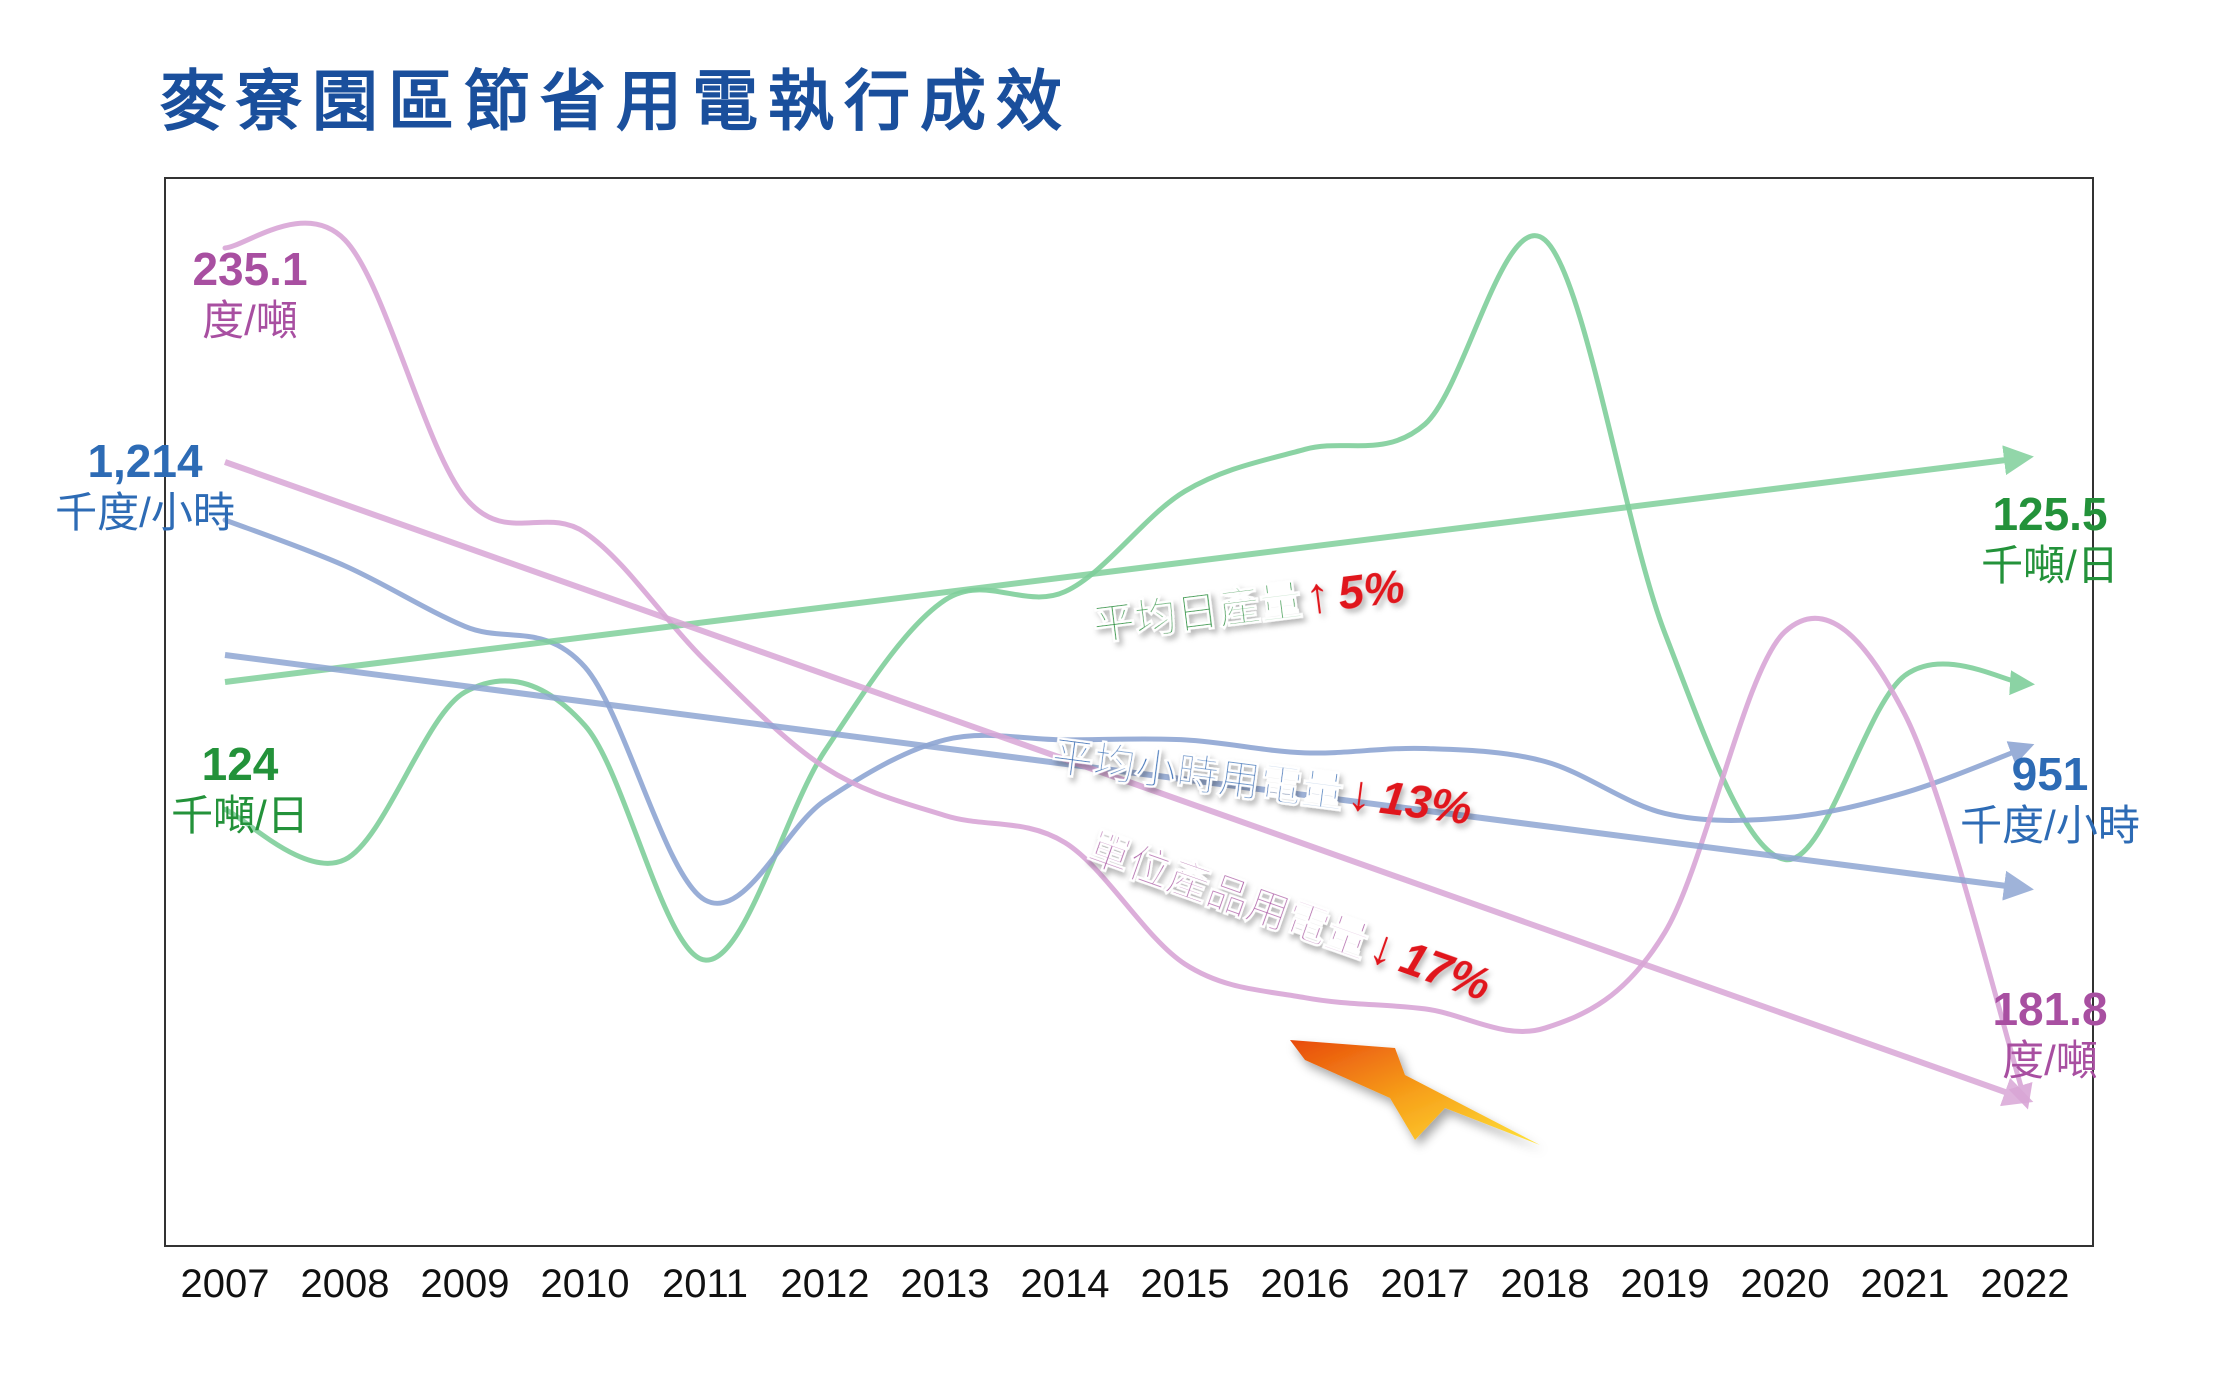 The height and width of the screenshot is (1378, 2221). What do you see at coordinates (585, 1284) in the screenshot?
I see `x-tick-label: 2010` at bounding box center [585, 1284].